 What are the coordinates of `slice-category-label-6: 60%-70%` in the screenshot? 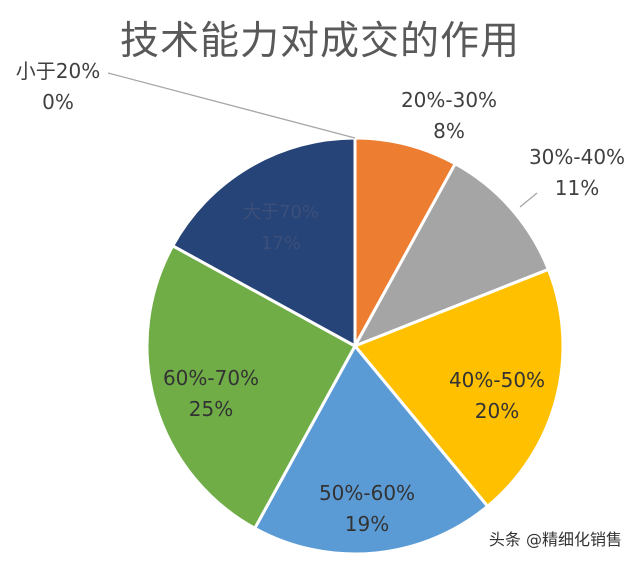 It's located at (211, 378).